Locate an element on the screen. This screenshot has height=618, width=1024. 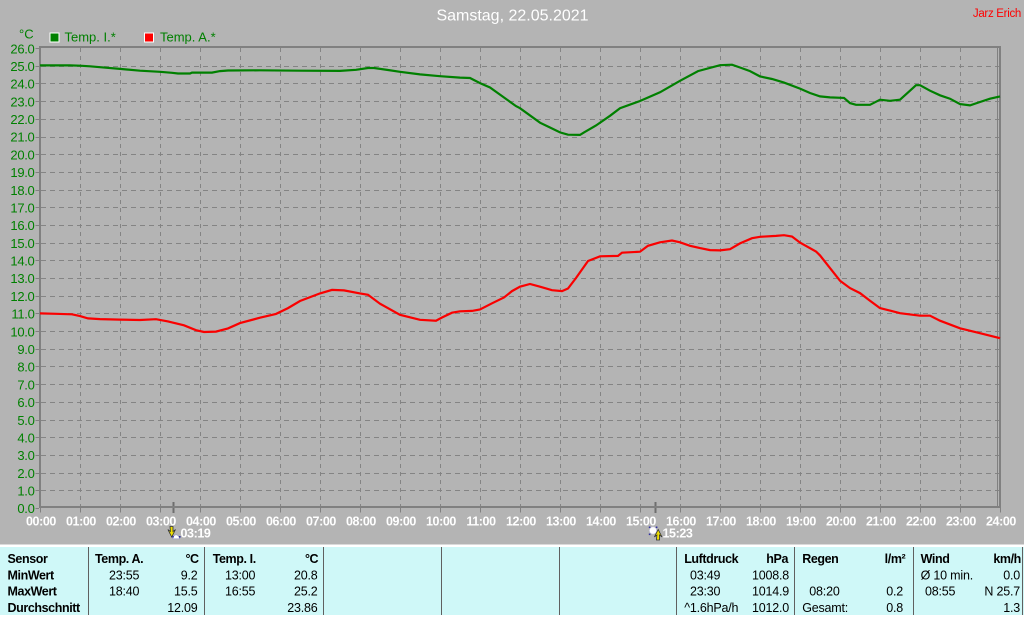
svg-text: 15:23 is located at coordinates (678, 534).